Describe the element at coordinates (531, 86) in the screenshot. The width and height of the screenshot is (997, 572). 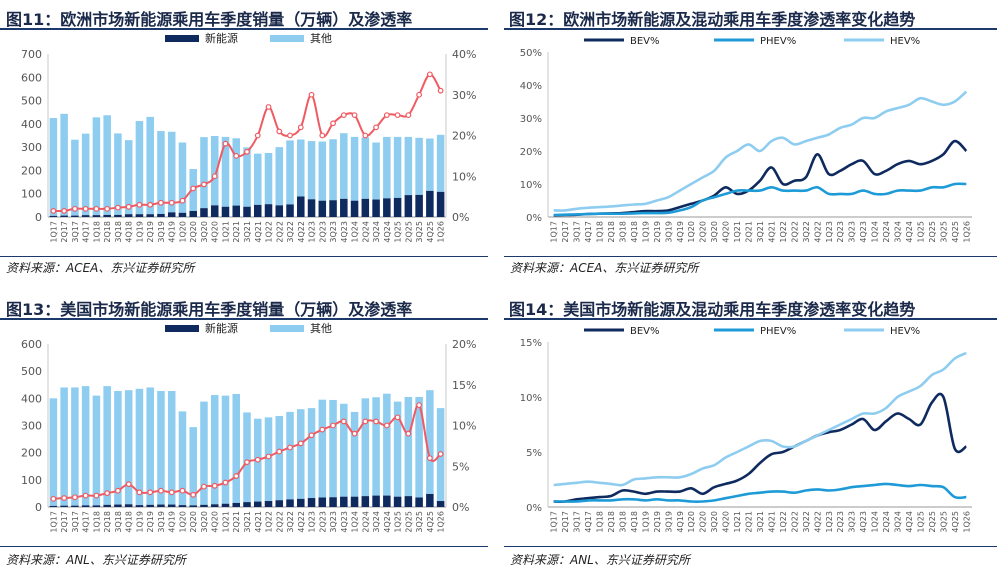
I see `y-tick-label: 40%` at that location.